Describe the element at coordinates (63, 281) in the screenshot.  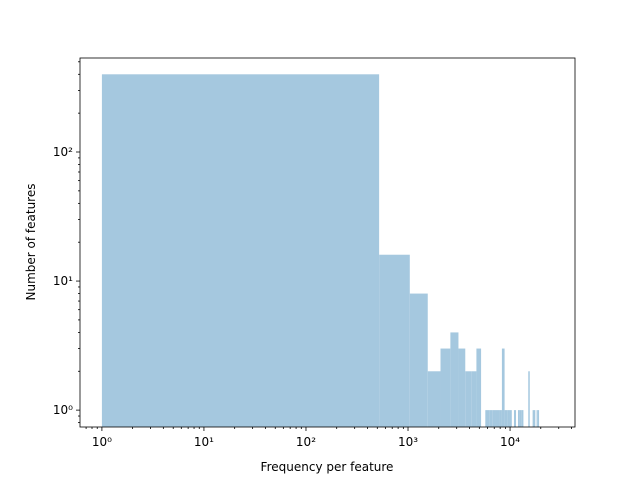
I see `y-tick-label: 10¹` at that location.